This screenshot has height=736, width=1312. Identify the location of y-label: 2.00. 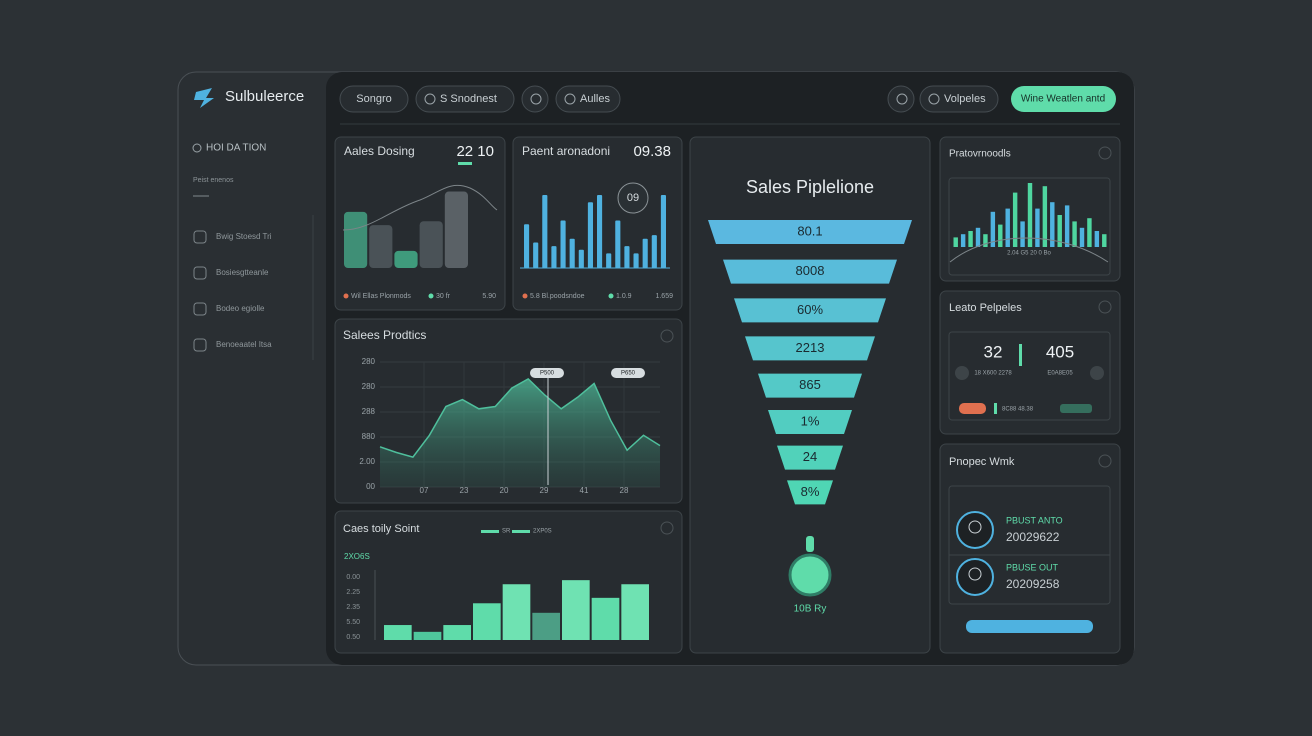
(367, 461).